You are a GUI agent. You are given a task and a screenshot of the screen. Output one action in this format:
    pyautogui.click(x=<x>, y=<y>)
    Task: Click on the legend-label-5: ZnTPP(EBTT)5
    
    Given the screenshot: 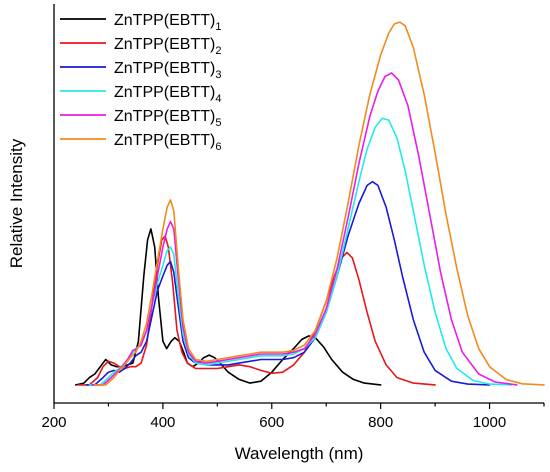 What is the action you would take?
    pyautogui.click(x=167, y=118)
    